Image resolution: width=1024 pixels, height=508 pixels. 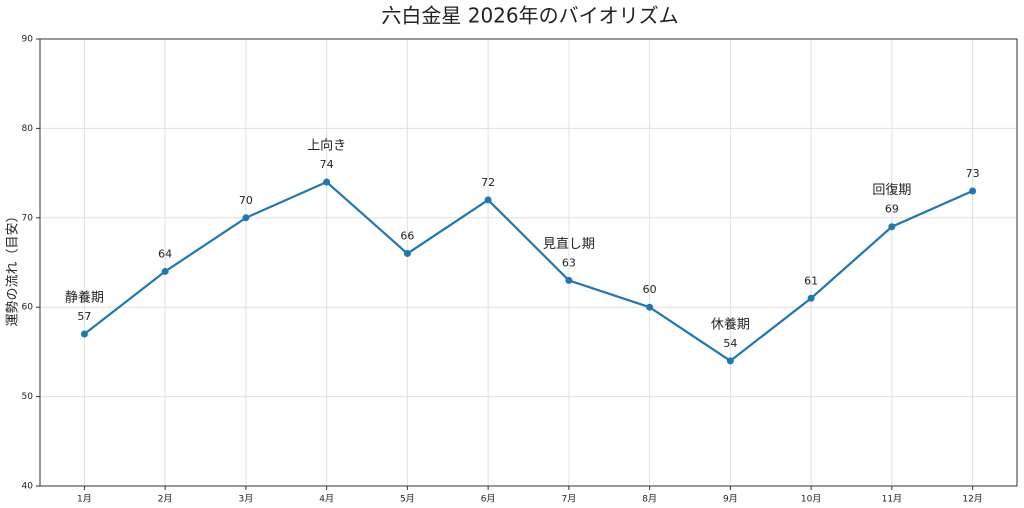 I want to click on x-tick-label: 1月, so click(x=84, y=499).